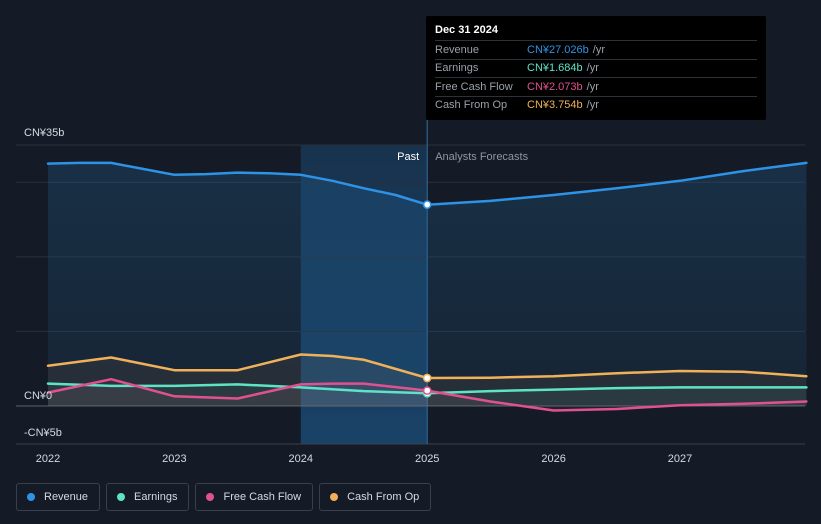 This screenshot has height=524, width=821. I want to click on cash-from-op-dot-icon, so click(334, 497).